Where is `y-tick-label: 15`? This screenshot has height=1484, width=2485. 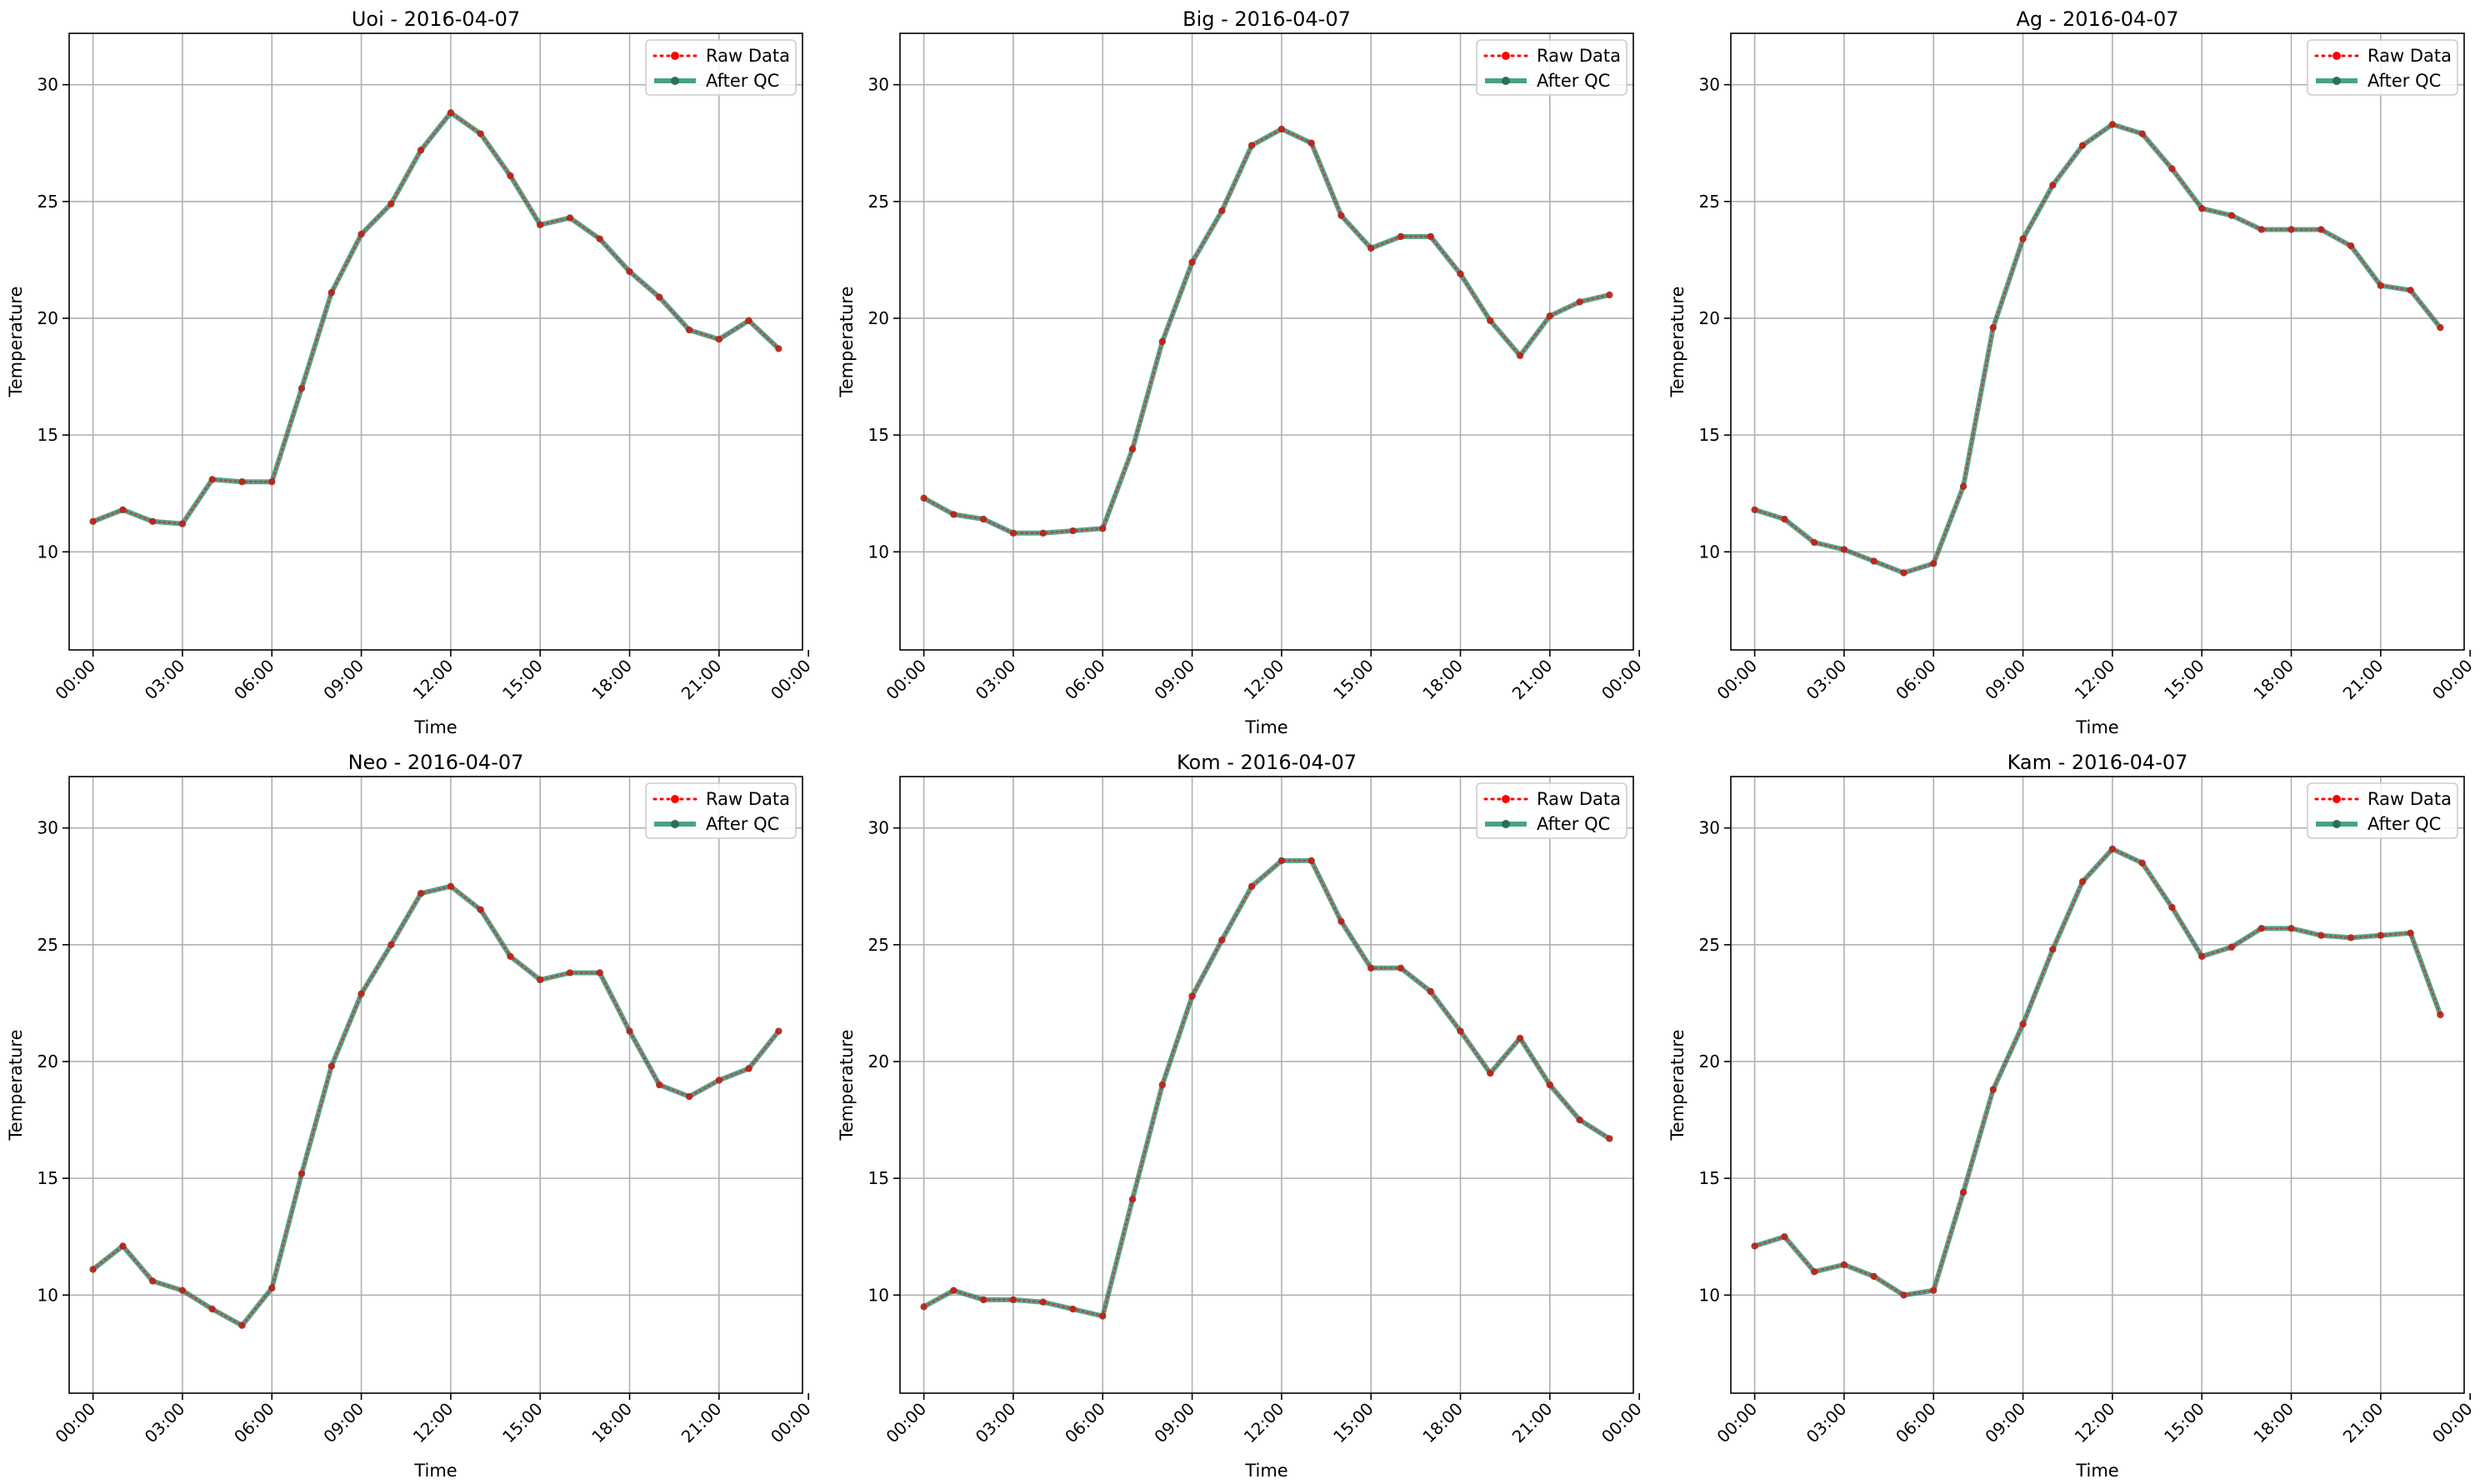
y-tick-label: 15 is located at coordinates (48, 1178).